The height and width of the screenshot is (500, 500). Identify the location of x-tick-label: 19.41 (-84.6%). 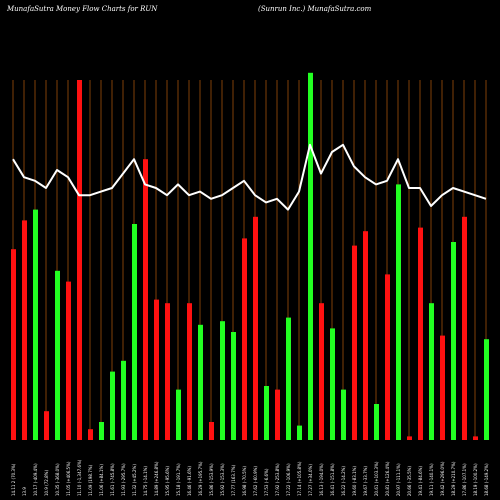
(420, 481).